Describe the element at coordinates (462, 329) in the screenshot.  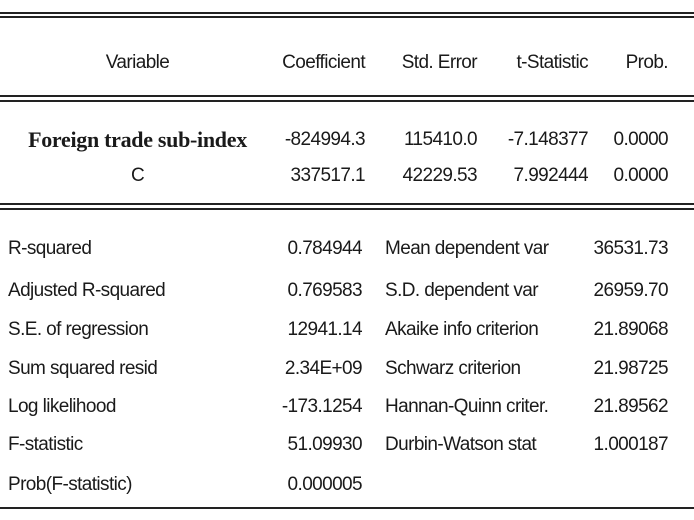
I see `stat-label: Akaike info criterion` at that location.